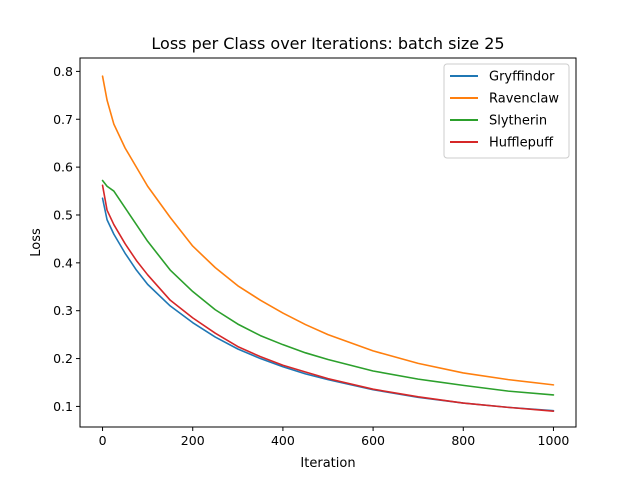  Describe the element at coordinates (63, 214) in the screenshot. I see `y-tick-label: 0.5` at that location.